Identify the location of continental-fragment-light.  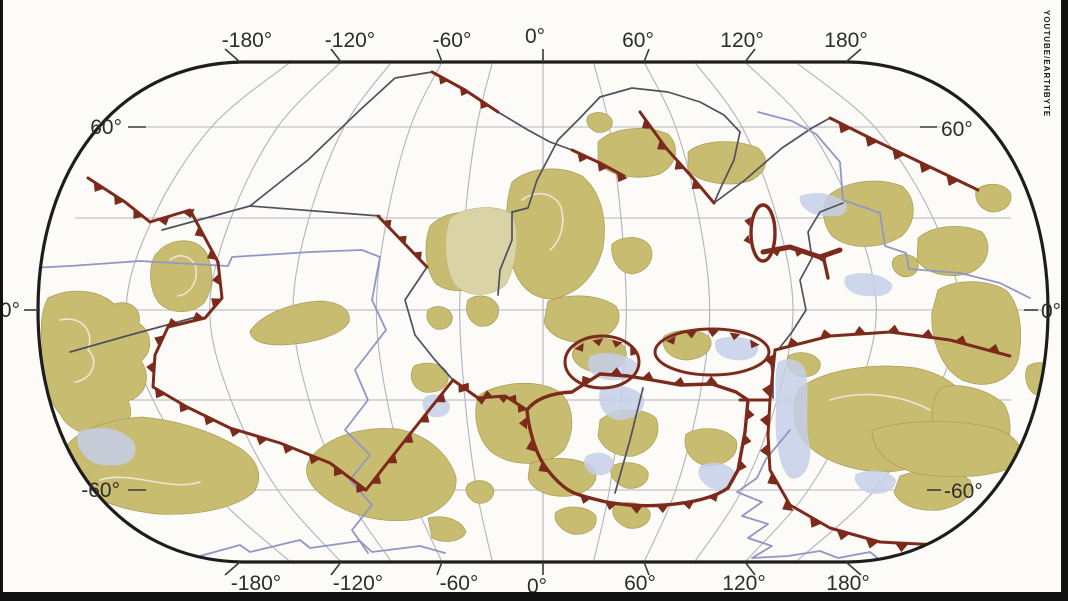
(481, 251).